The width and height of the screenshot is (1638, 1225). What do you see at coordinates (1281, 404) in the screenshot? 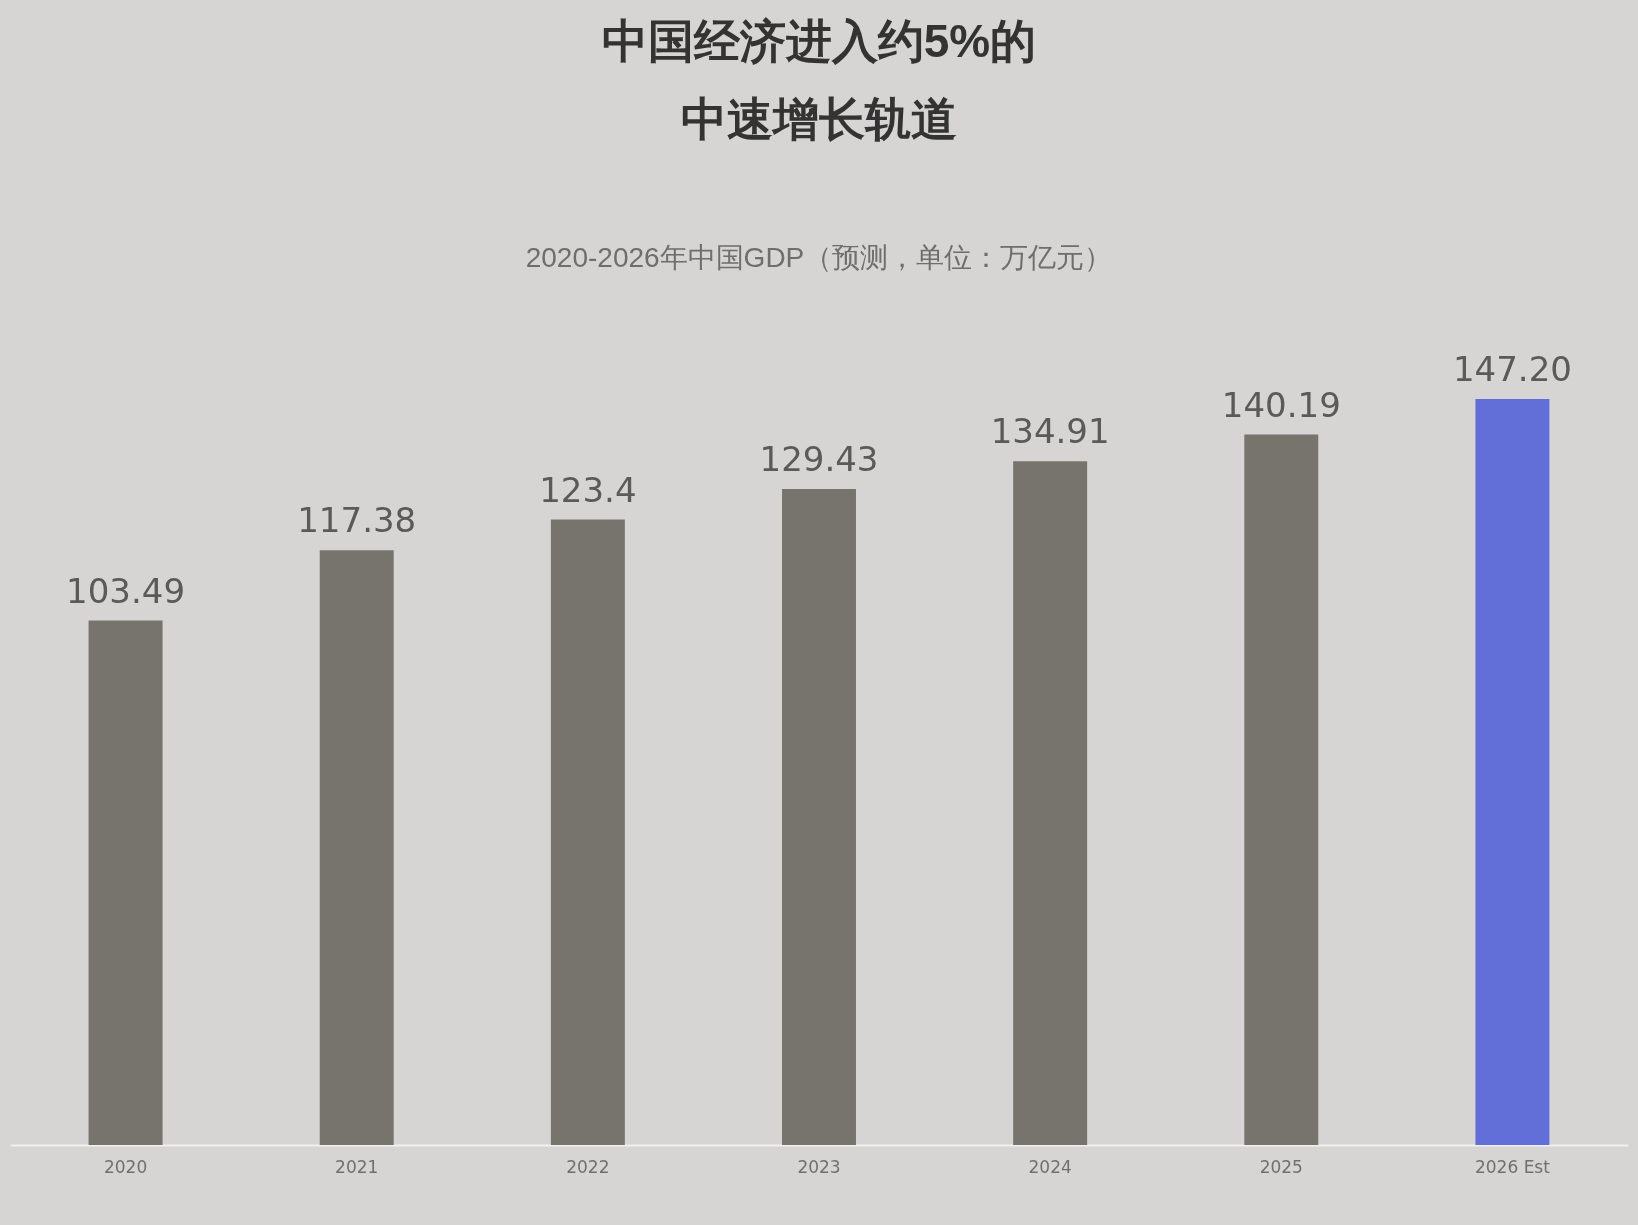
I see `data-label: 140.19` at bounding box center [1281, 404].